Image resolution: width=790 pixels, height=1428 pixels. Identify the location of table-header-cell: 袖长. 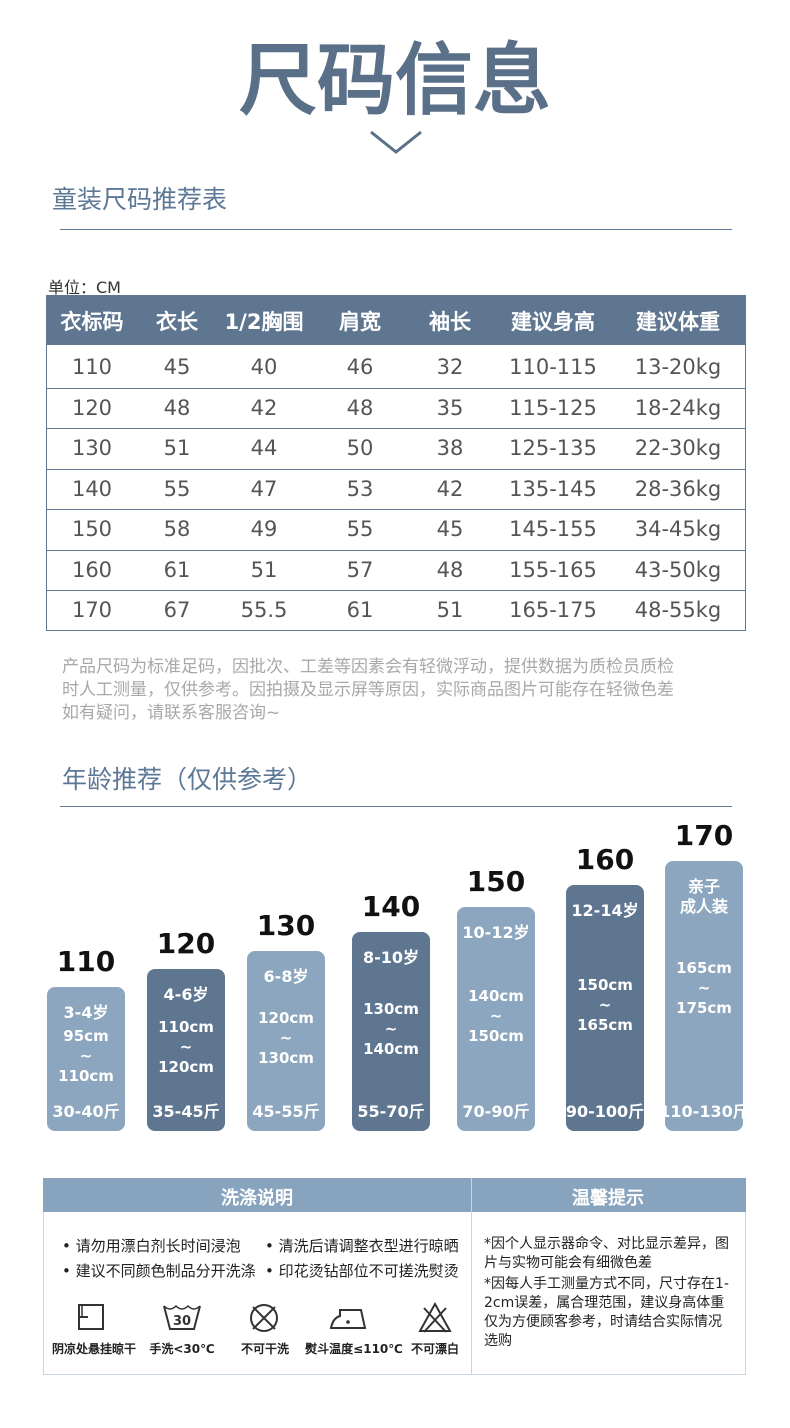
(450, 322).